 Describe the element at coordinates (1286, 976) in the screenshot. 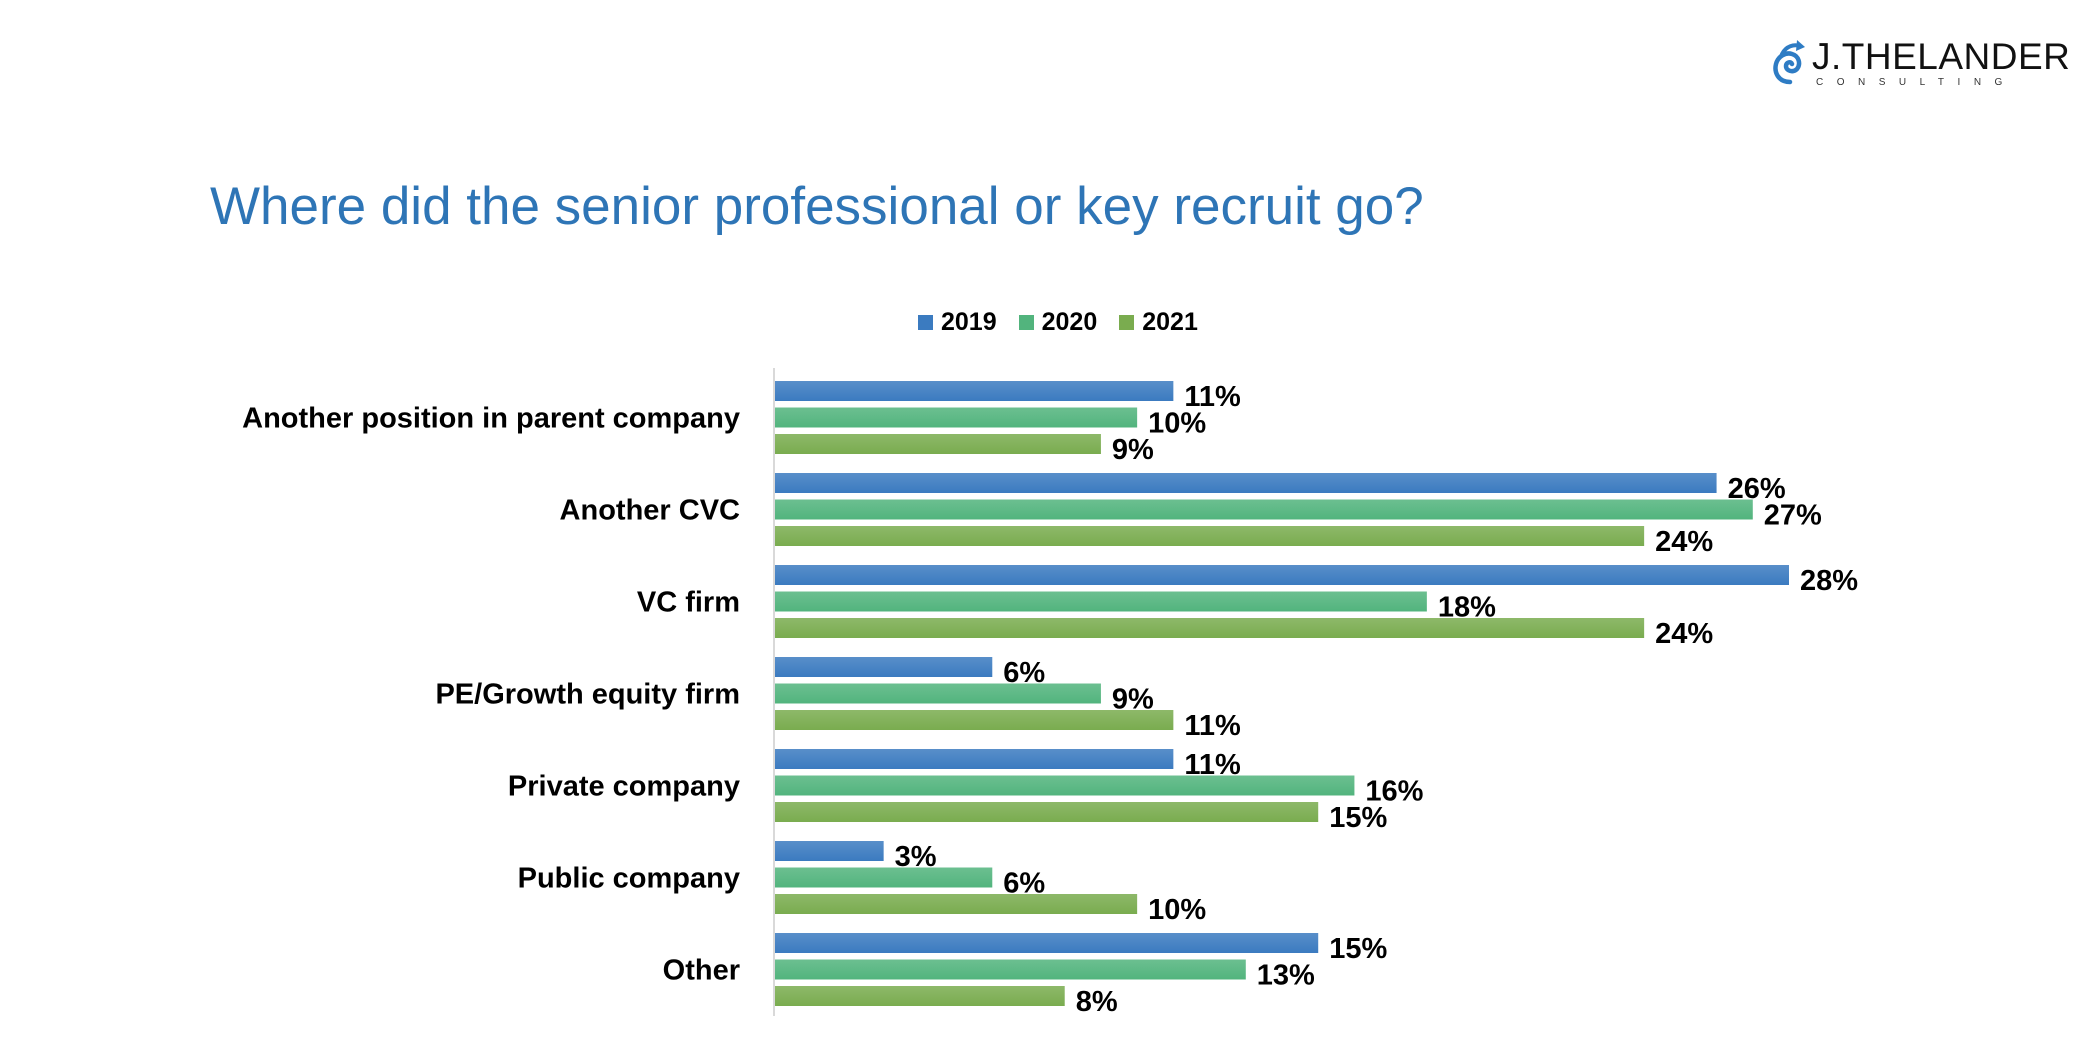

I see `data-label: 13%` at that location.